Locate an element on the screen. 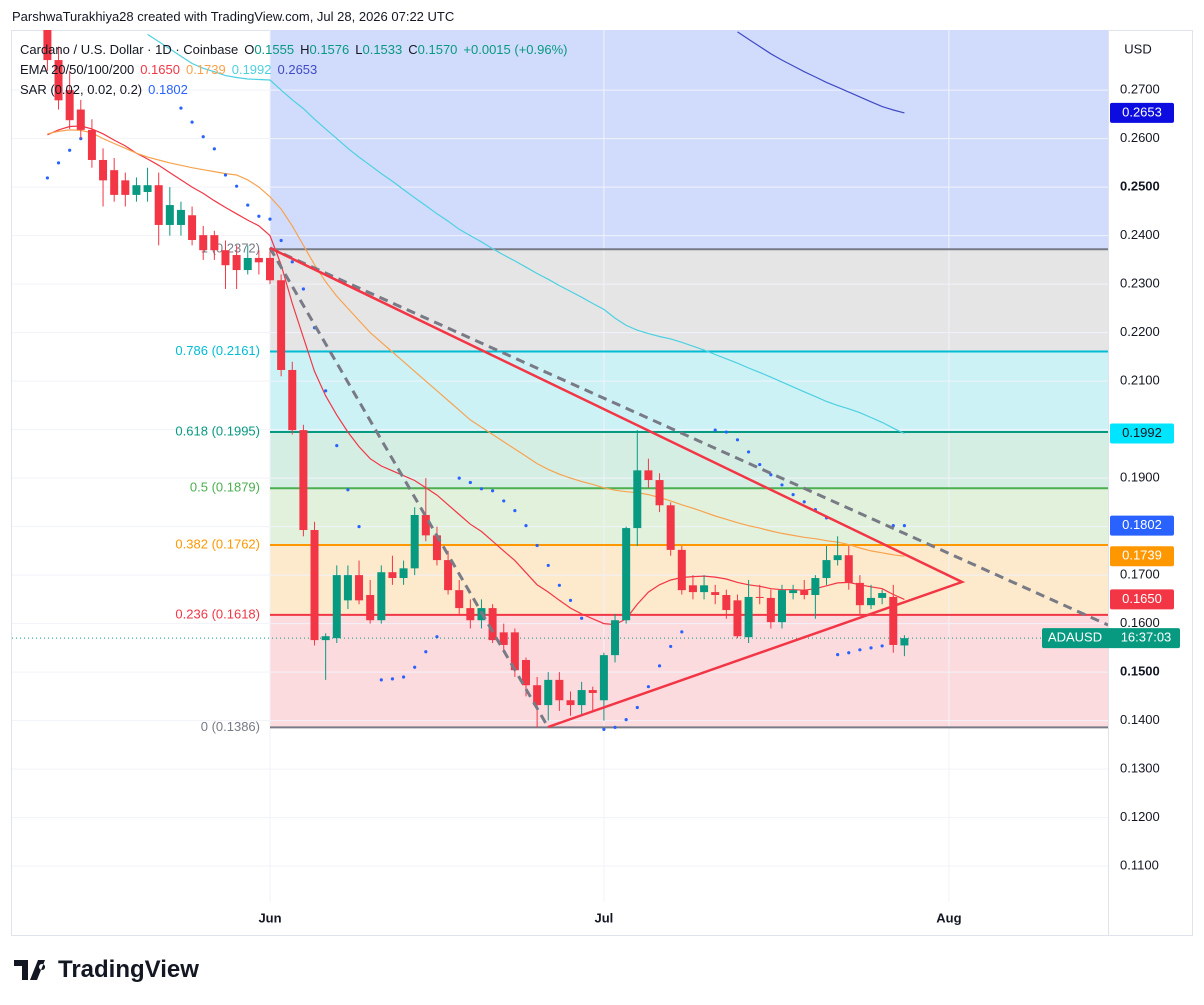 This screenshot has height=1005, width=1204. x-tick-label: Jul is located at coordinates (604, 917).